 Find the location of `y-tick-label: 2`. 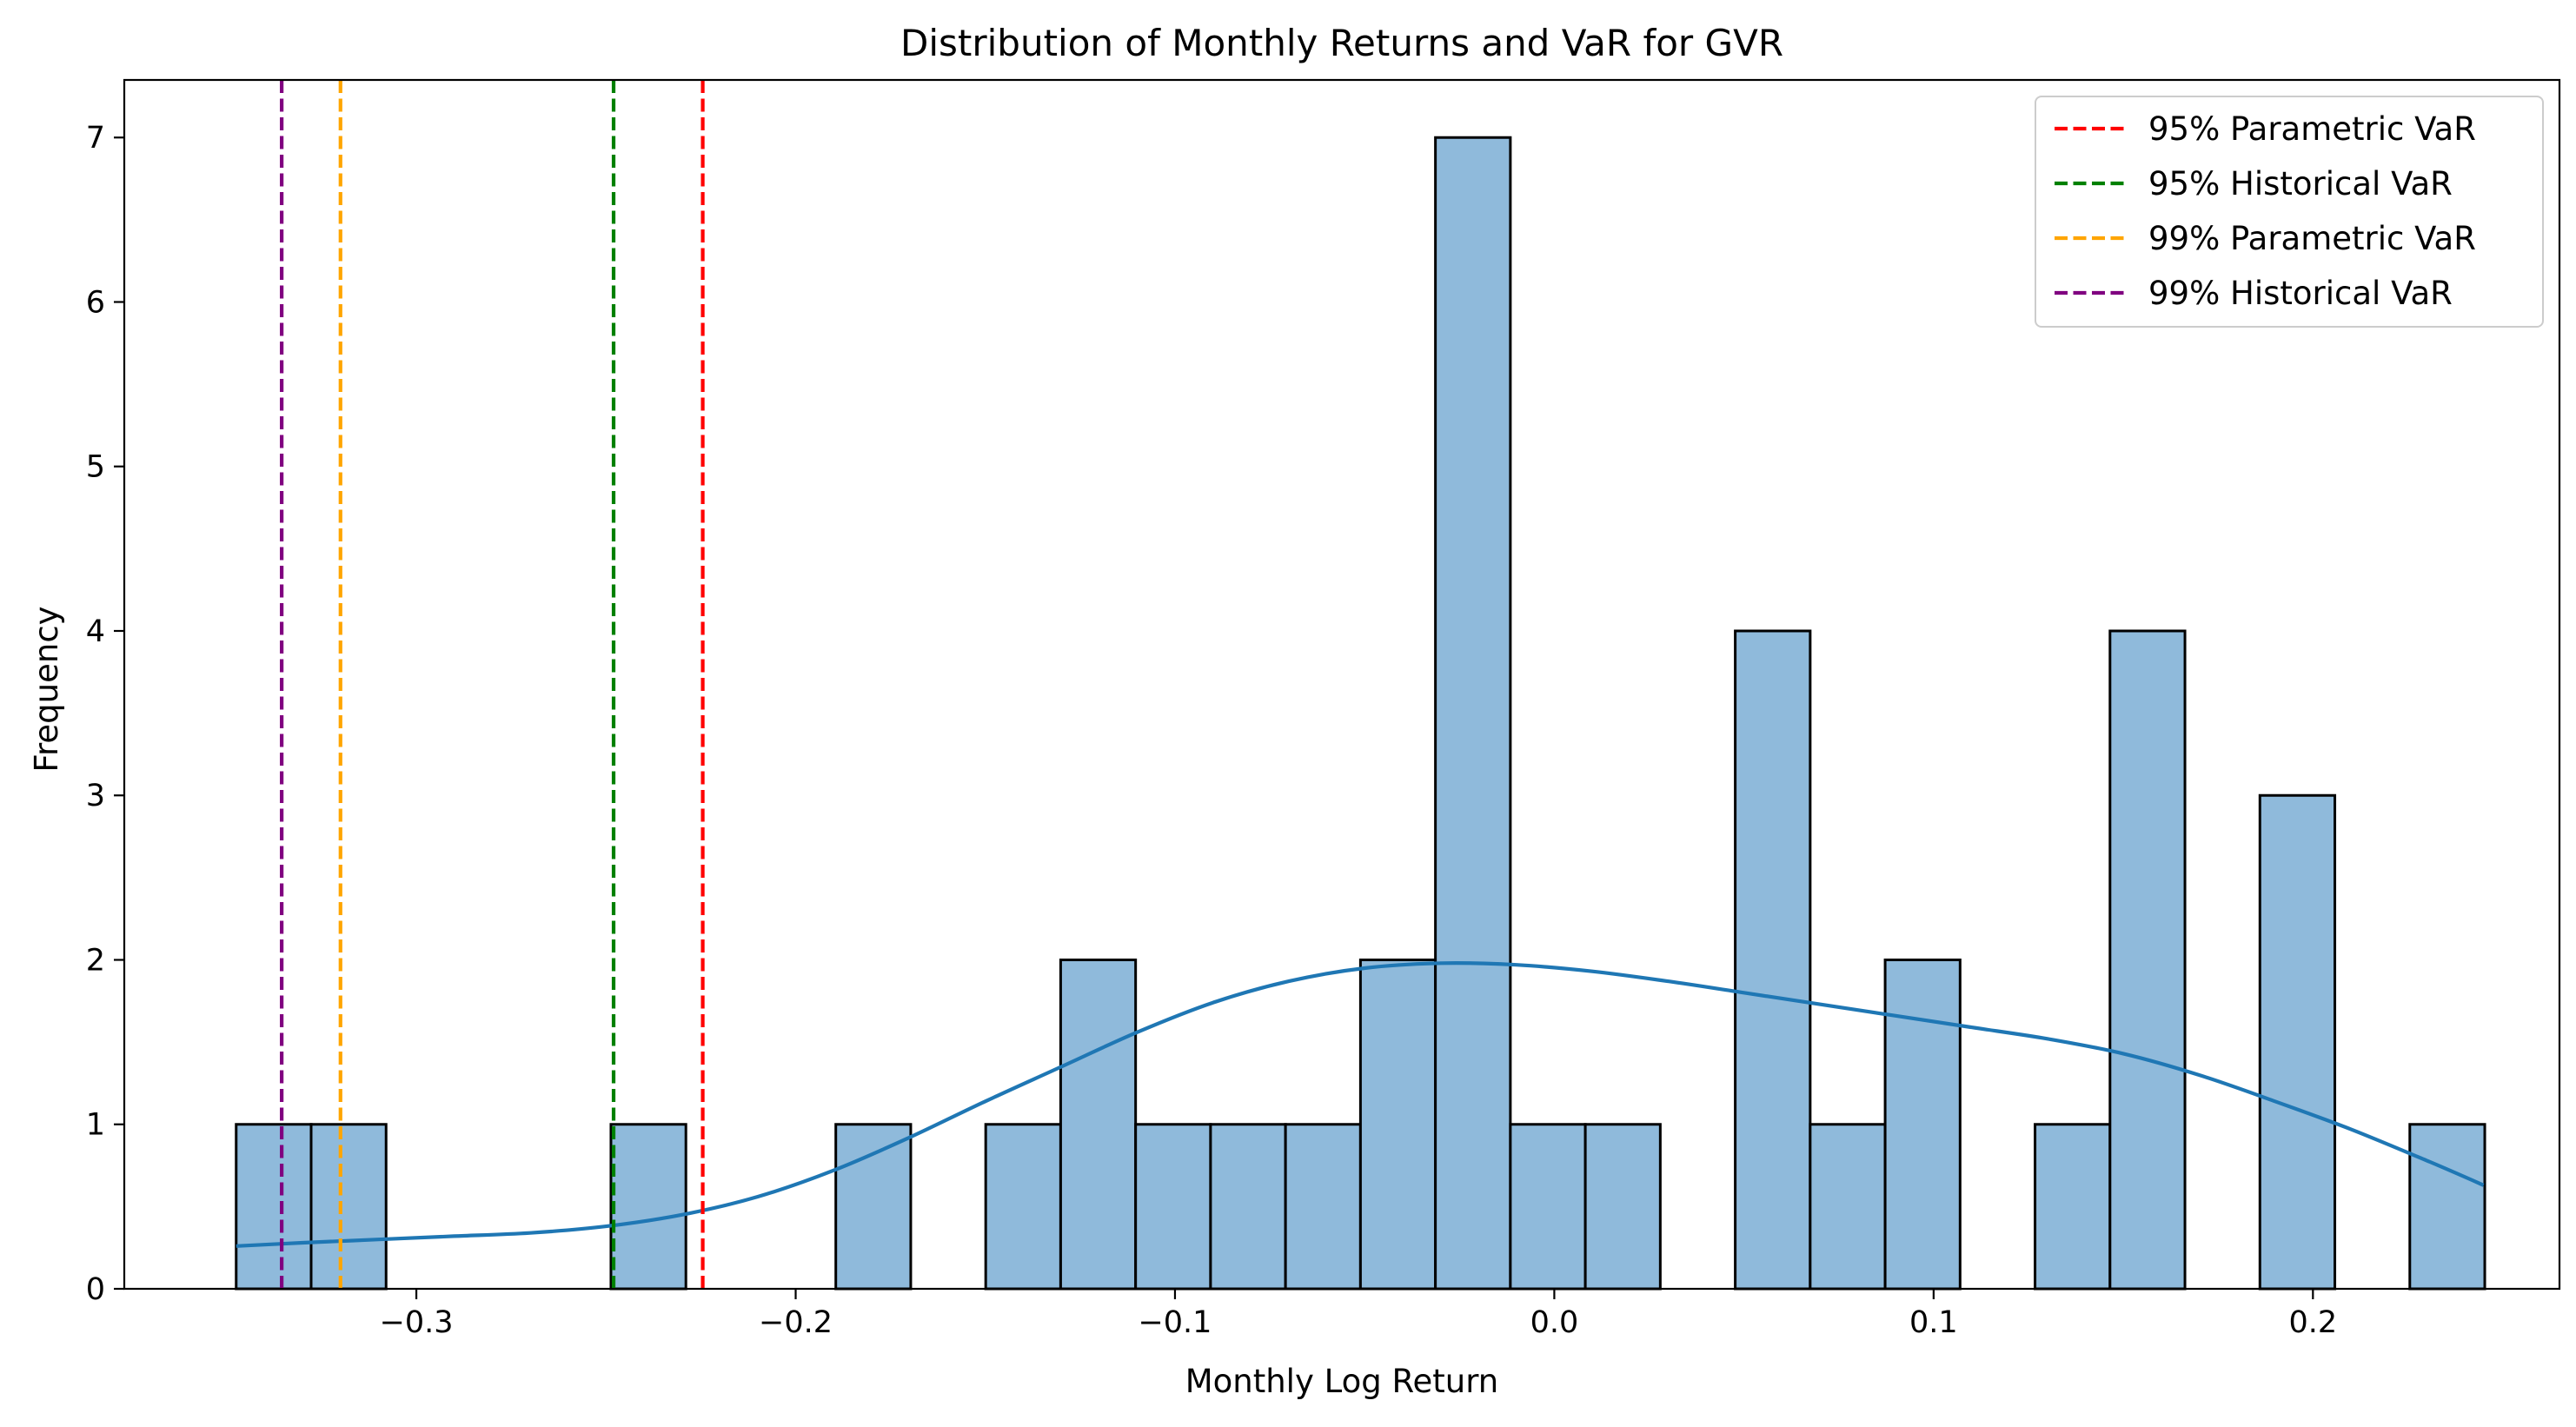

y-tick-label: 2 is located at coordinates (95, 960).